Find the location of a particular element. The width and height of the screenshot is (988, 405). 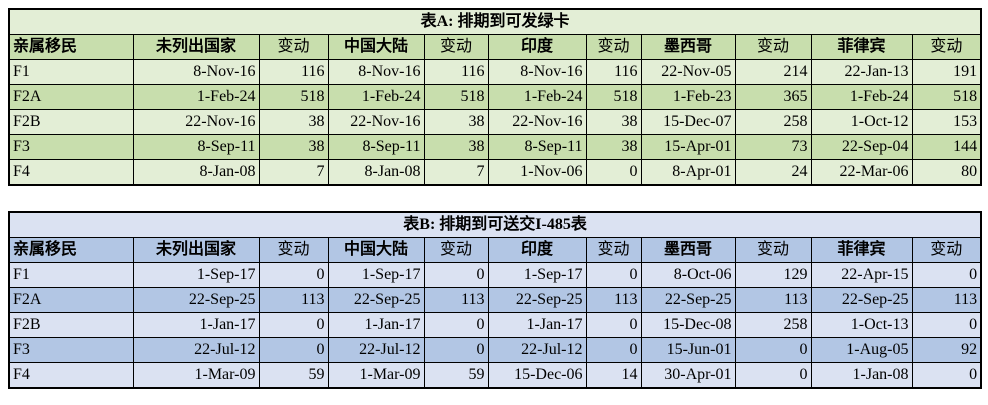

change-cell: 14 is located at coordinates (613, 375).